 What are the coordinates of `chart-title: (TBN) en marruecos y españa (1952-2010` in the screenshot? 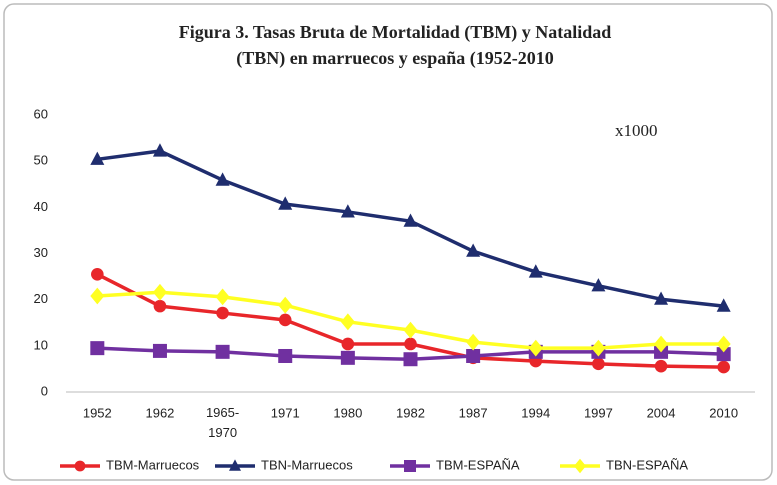 It's located at (394, 58).